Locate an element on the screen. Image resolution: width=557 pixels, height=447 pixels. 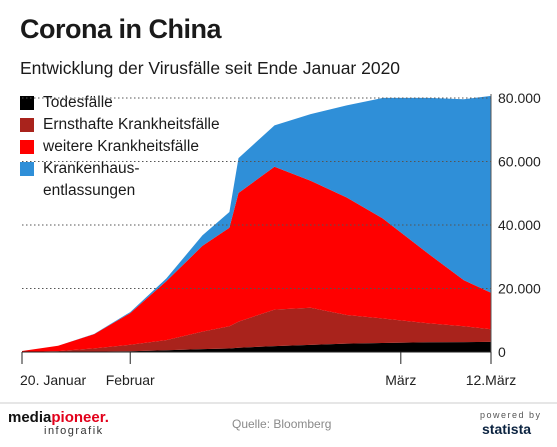
logo-part-media: media is located at coordinates (30, 417).